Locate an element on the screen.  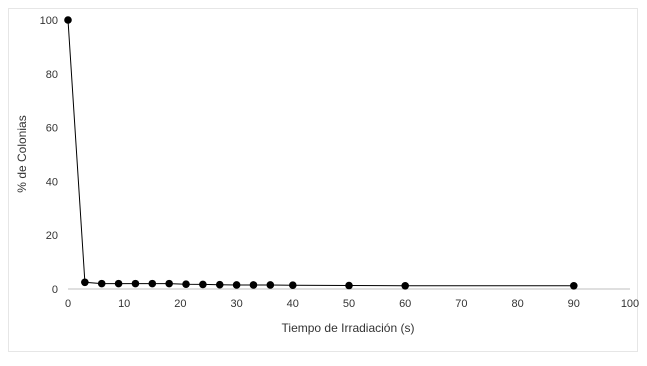
y-tick-label: 80 is located at coordinates (52, 75).